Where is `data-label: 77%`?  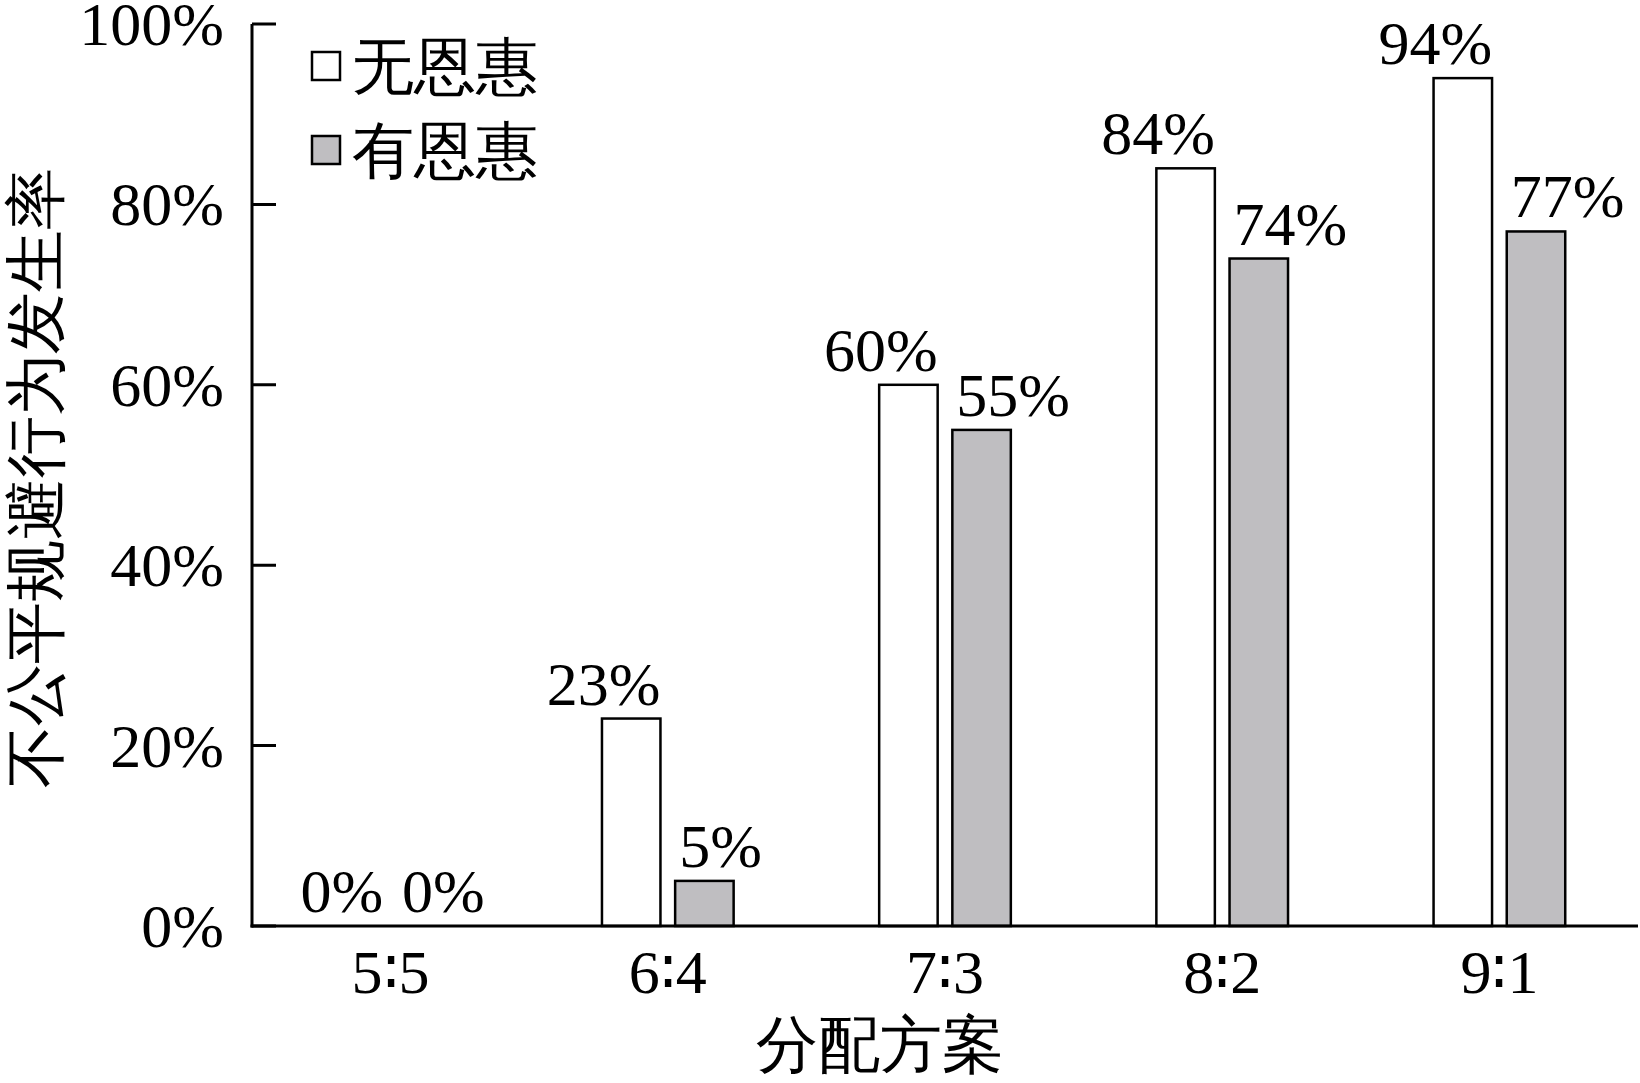
data-label: 77% is located at coordinates (1567, 196).